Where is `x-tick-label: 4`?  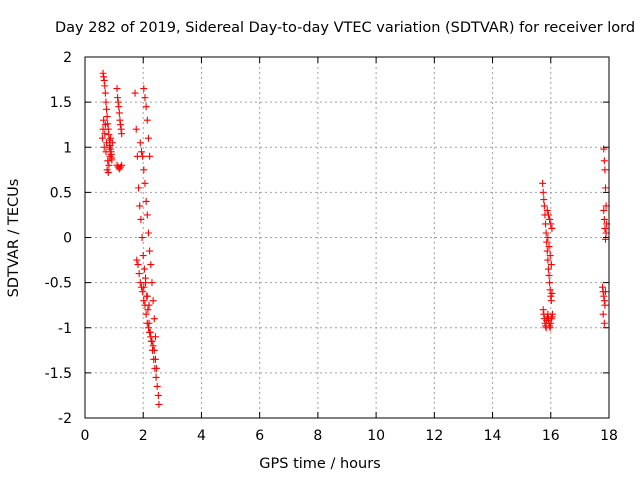
x-tick-label: 4 is located at coordinates (201, 436).